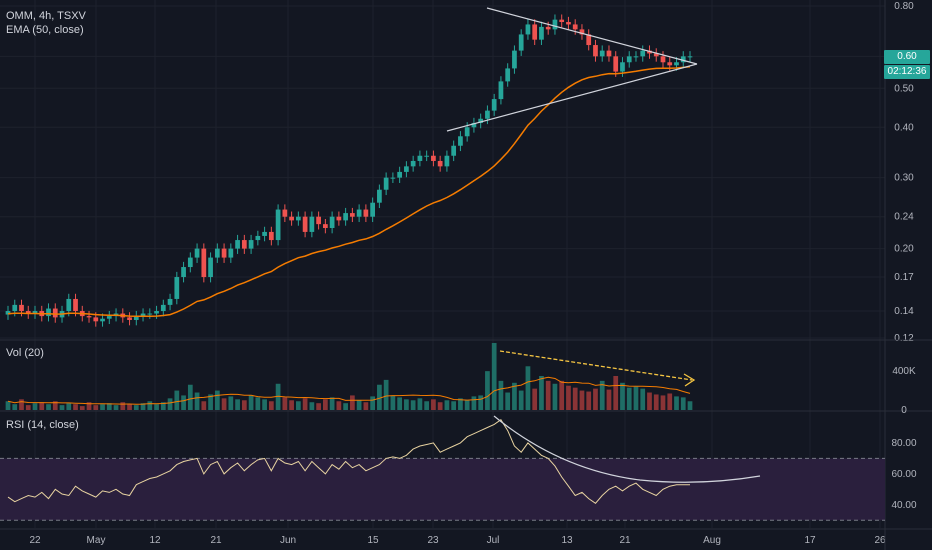 The height and width of the screenshot is (550, 932). I want to click on arrow-head, so click(689, 380).